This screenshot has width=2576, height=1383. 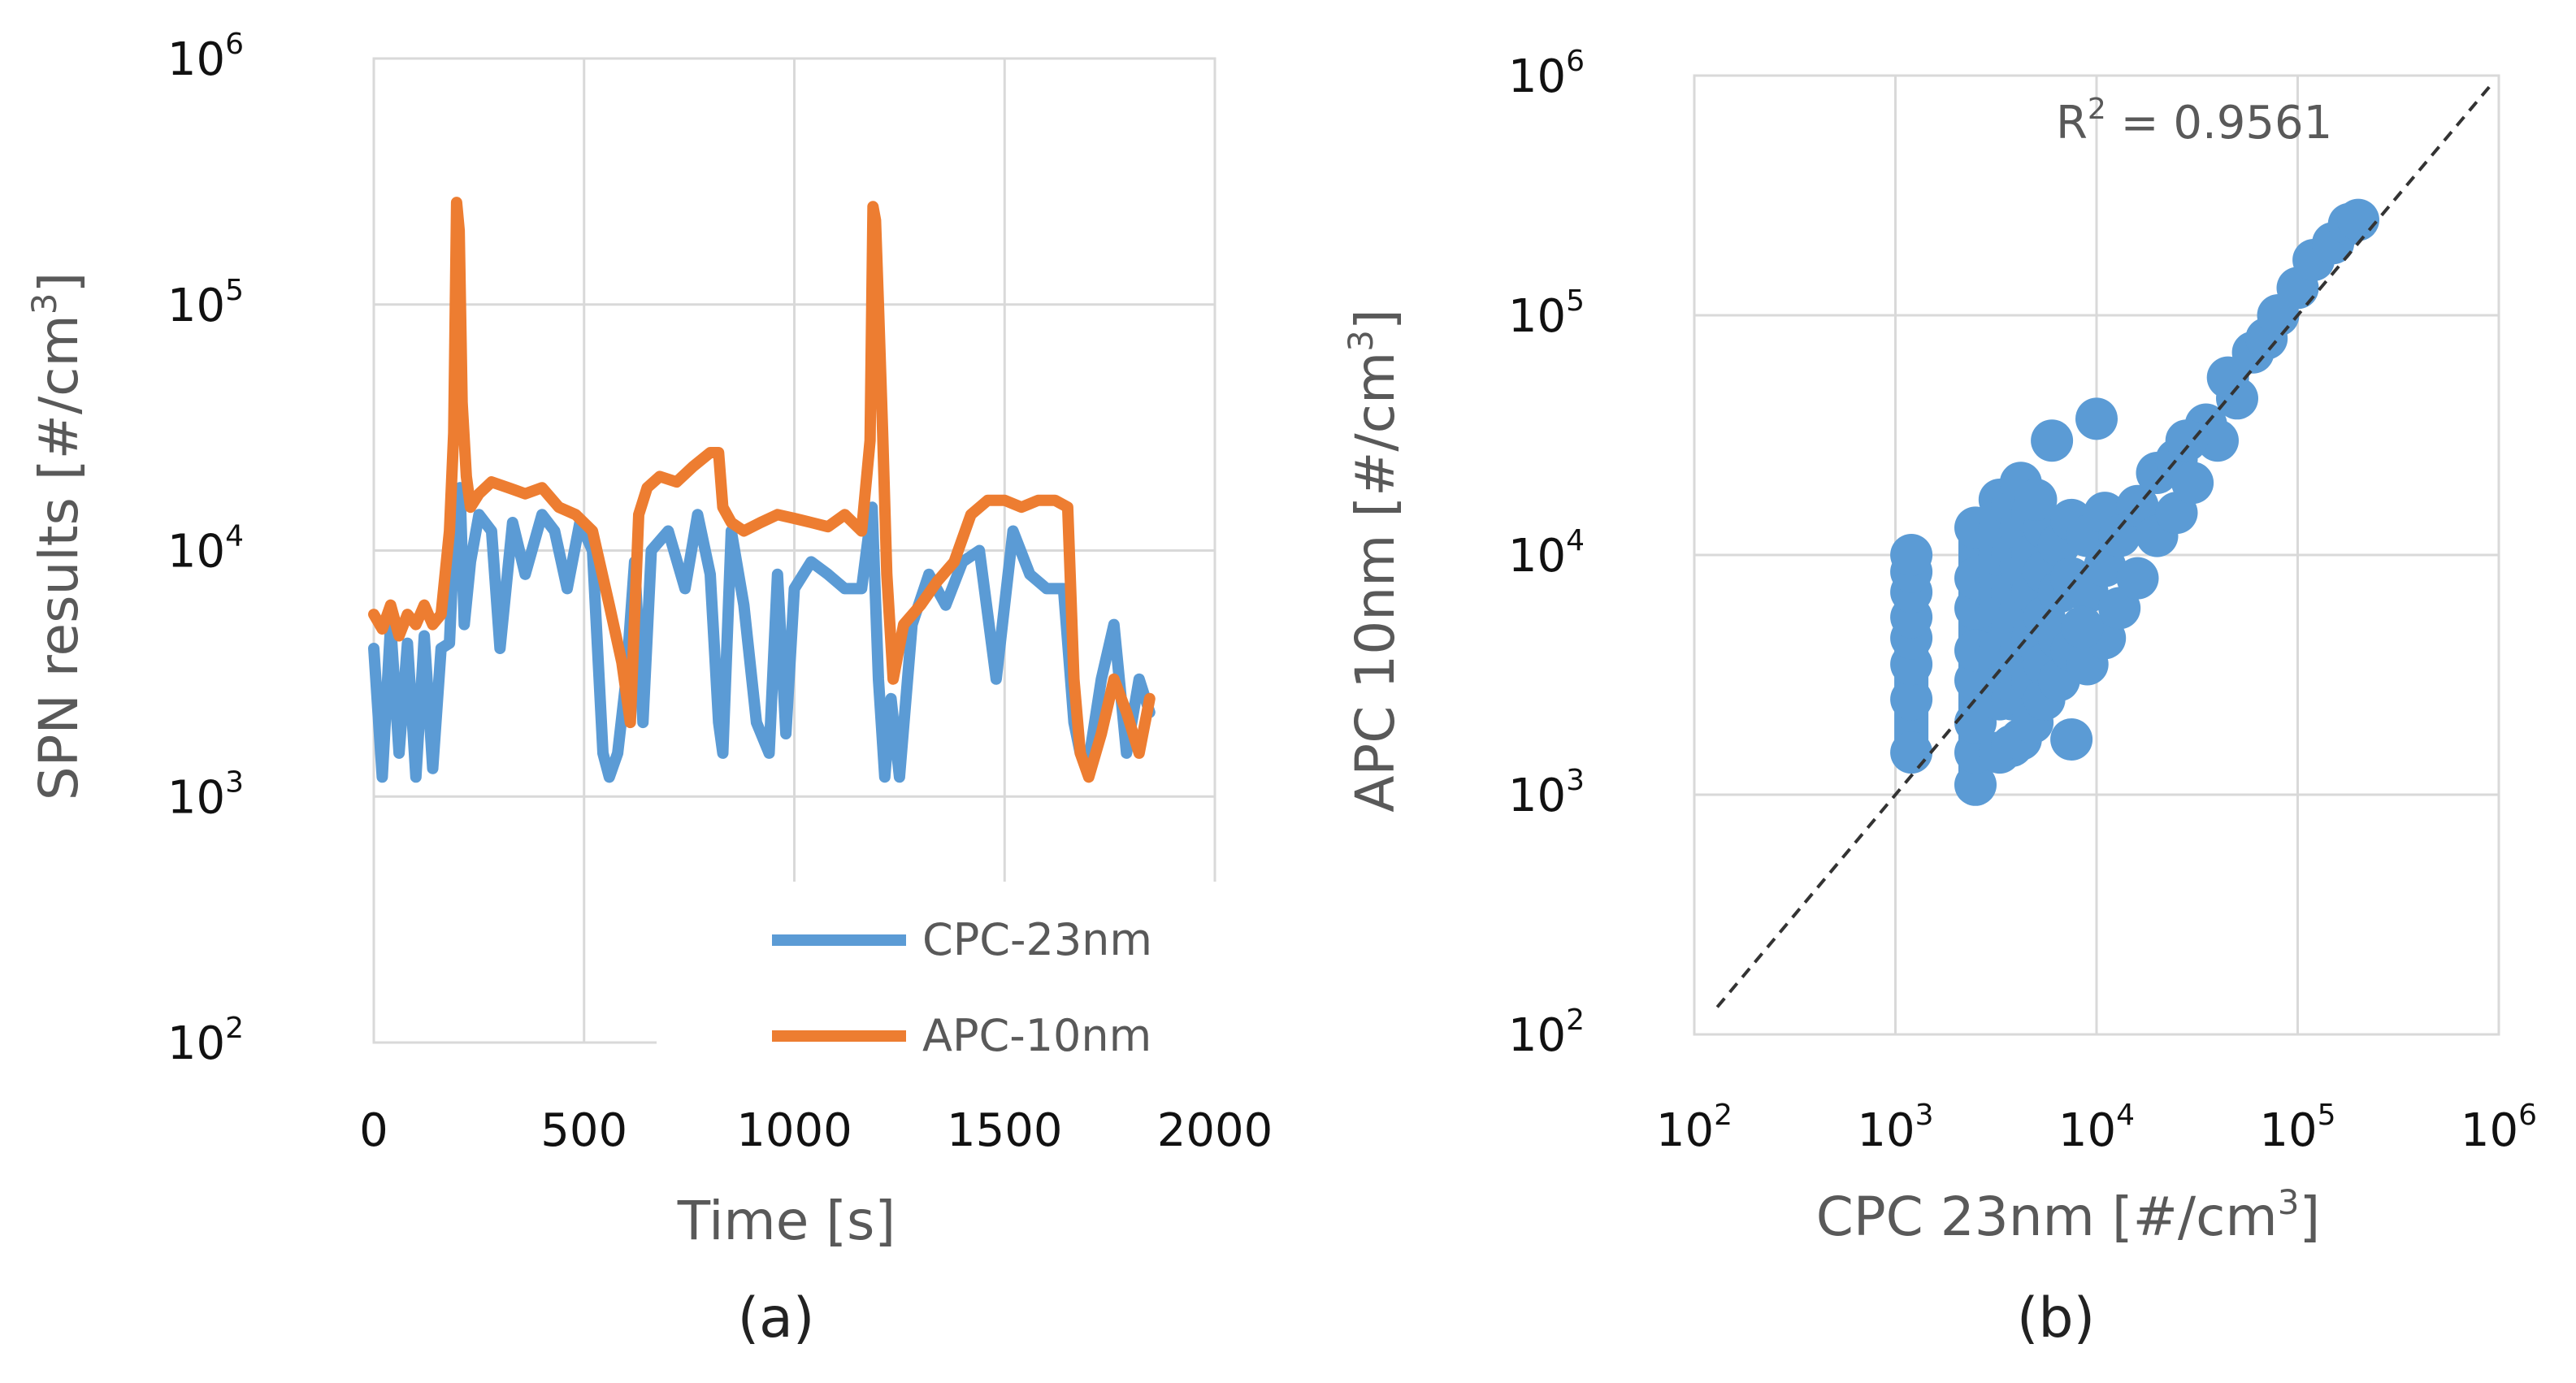 I want to click on chart-a-y-tick-label: 10², so click(x=205, y=1041).